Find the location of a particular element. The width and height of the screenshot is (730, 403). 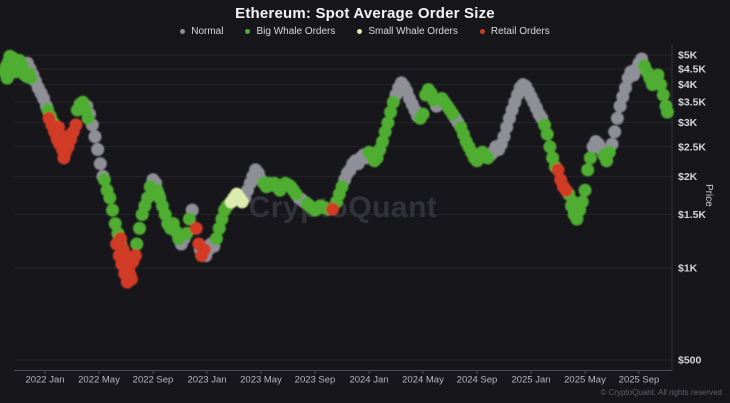

legend-item-label: Normal is located at coordinates (207, 31).